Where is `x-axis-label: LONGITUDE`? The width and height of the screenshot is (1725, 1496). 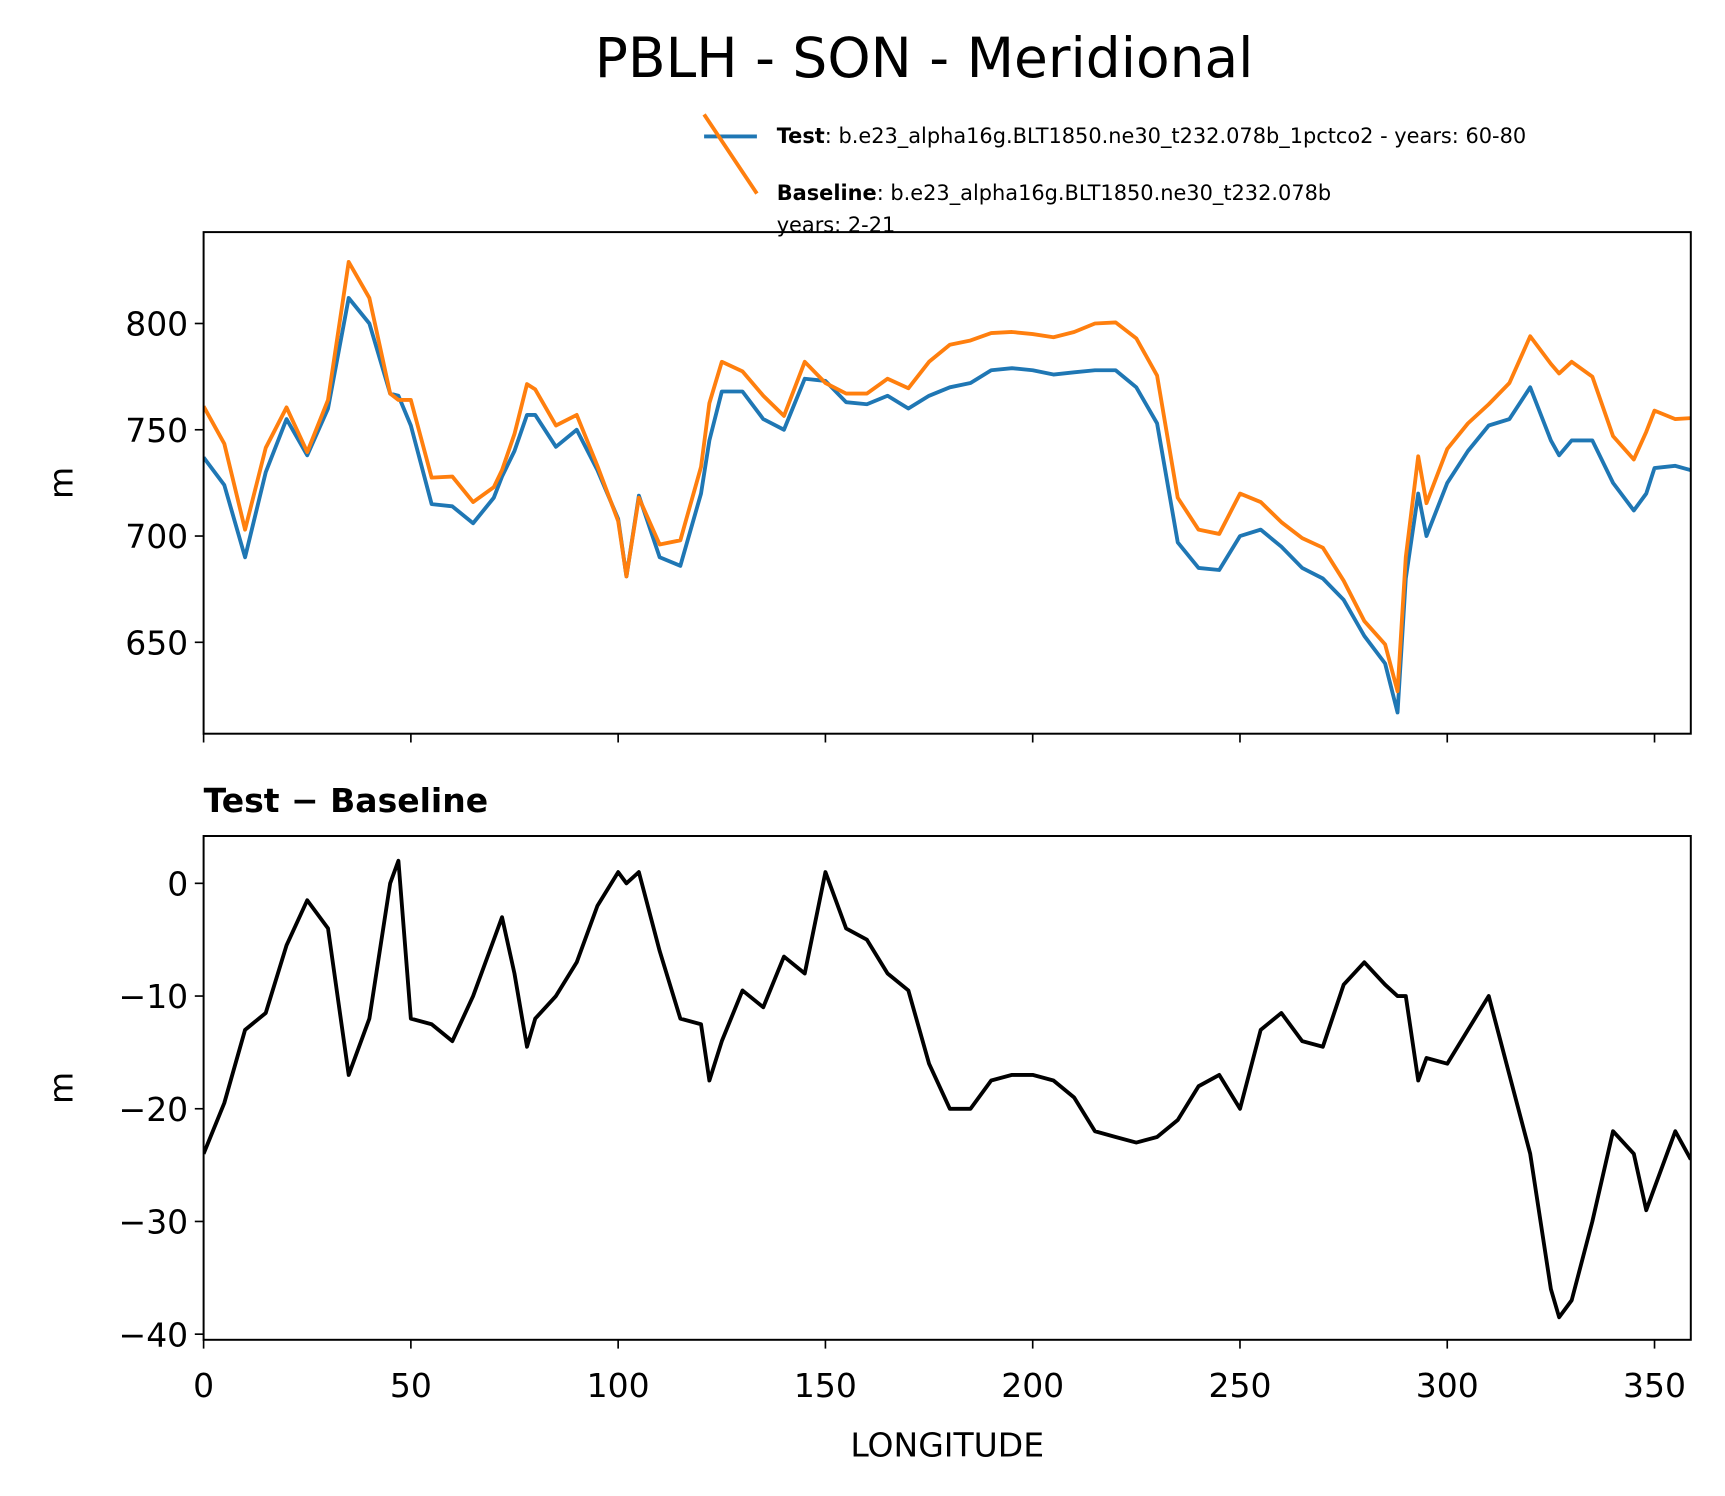 x-axis-label: LONGITUDE is located at coordinates (947, 1444).